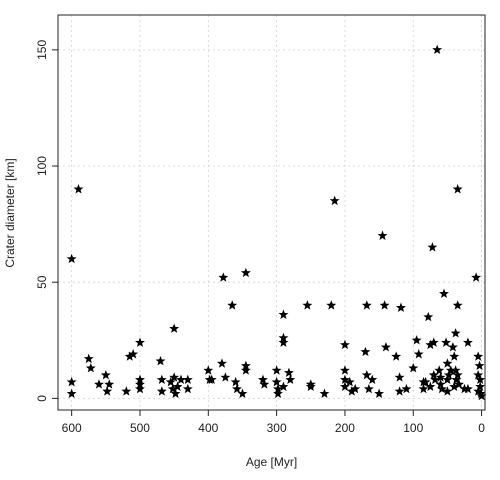  I want to click on y-tick-label: 150, so click(42, 50).